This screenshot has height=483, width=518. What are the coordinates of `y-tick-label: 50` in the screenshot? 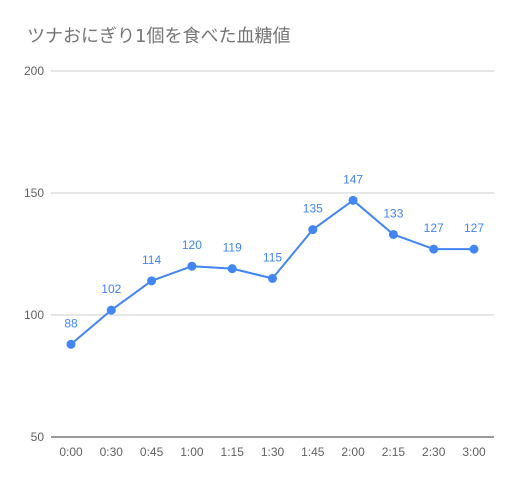 It's located at (38, 437).